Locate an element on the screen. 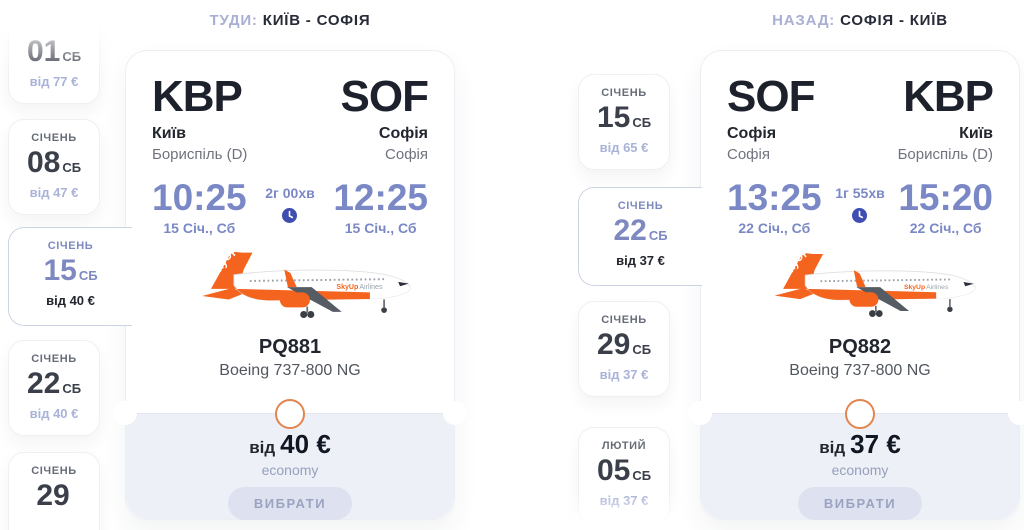 Image resolution: width=1024 pixels, height=530 pixels. origin-block: SOF Софія Софія is located at coordinates (771, 117).